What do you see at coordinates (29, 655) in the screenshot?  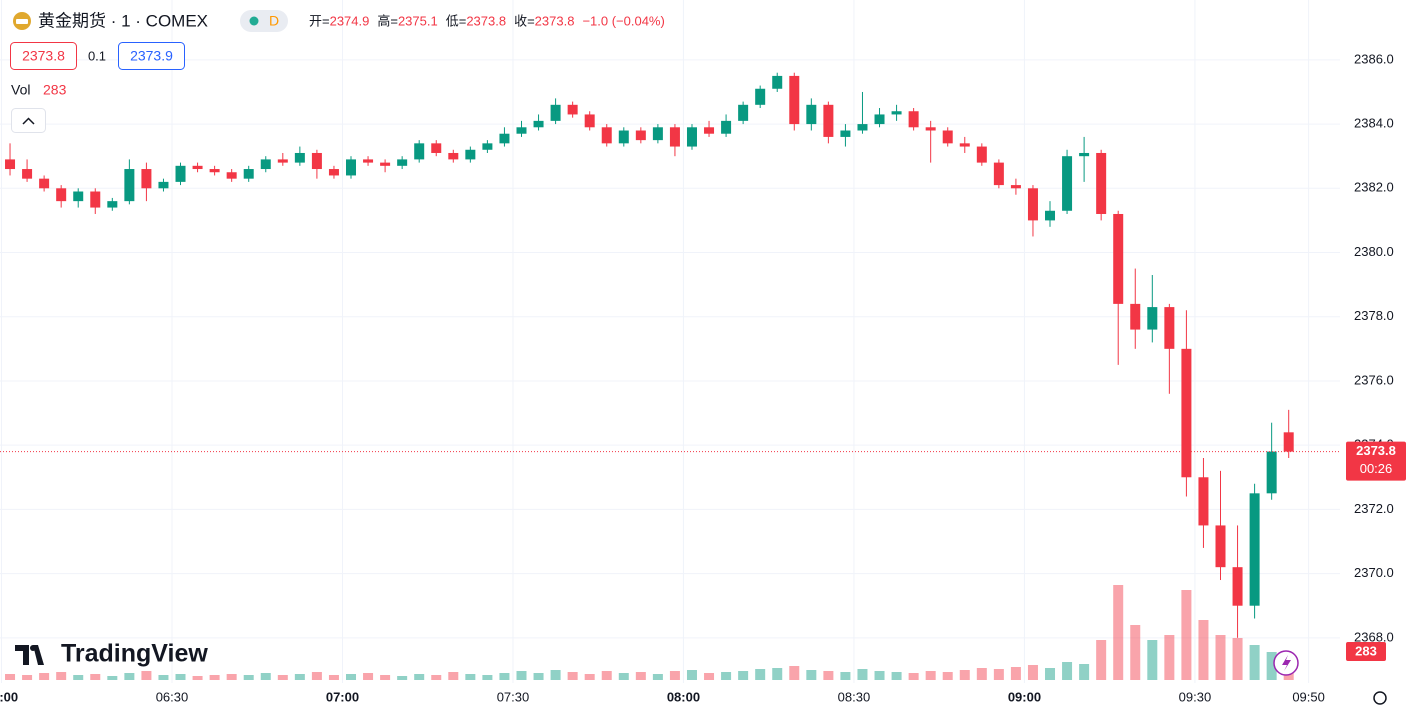 I see `logo-icon` at bounding box center [29, 655].